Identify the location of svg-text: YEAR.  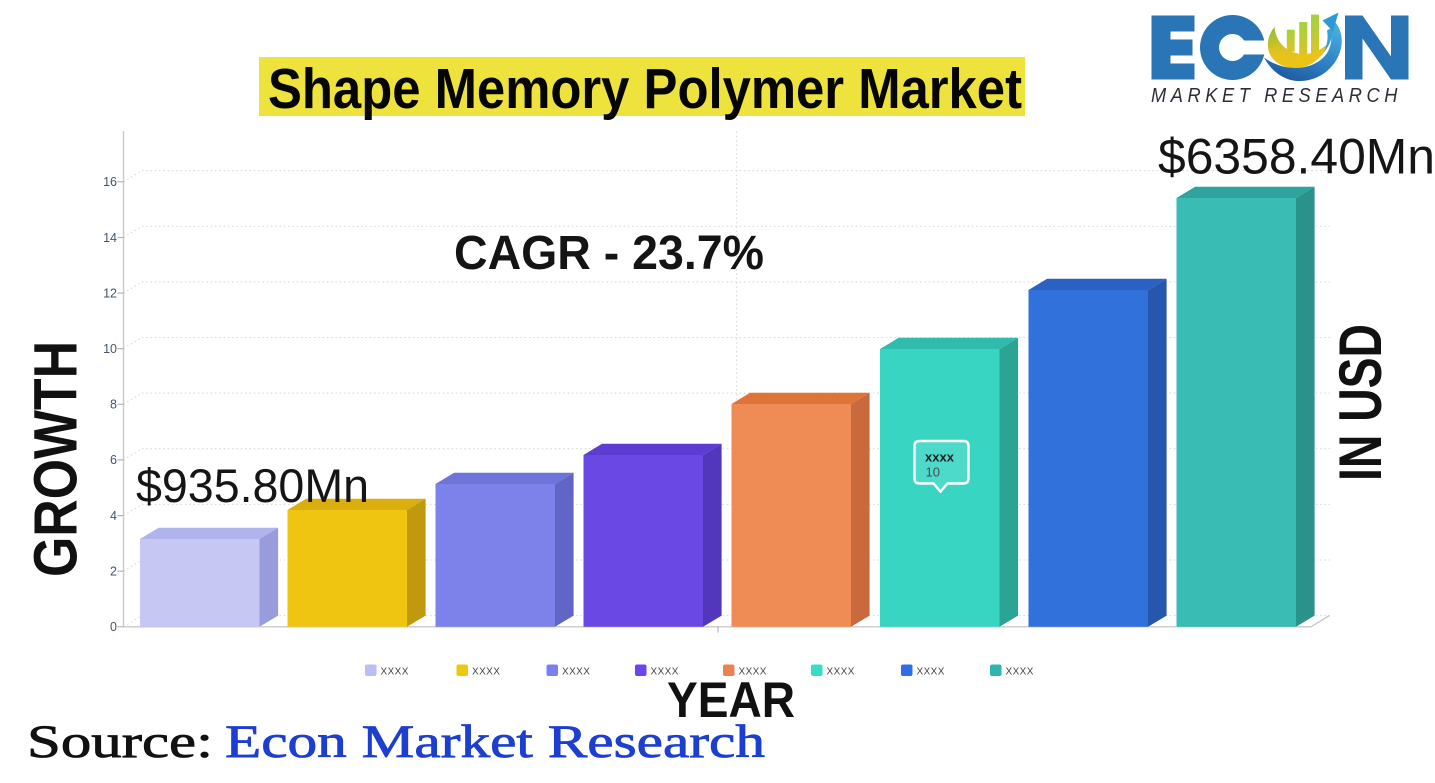
(731, 700).